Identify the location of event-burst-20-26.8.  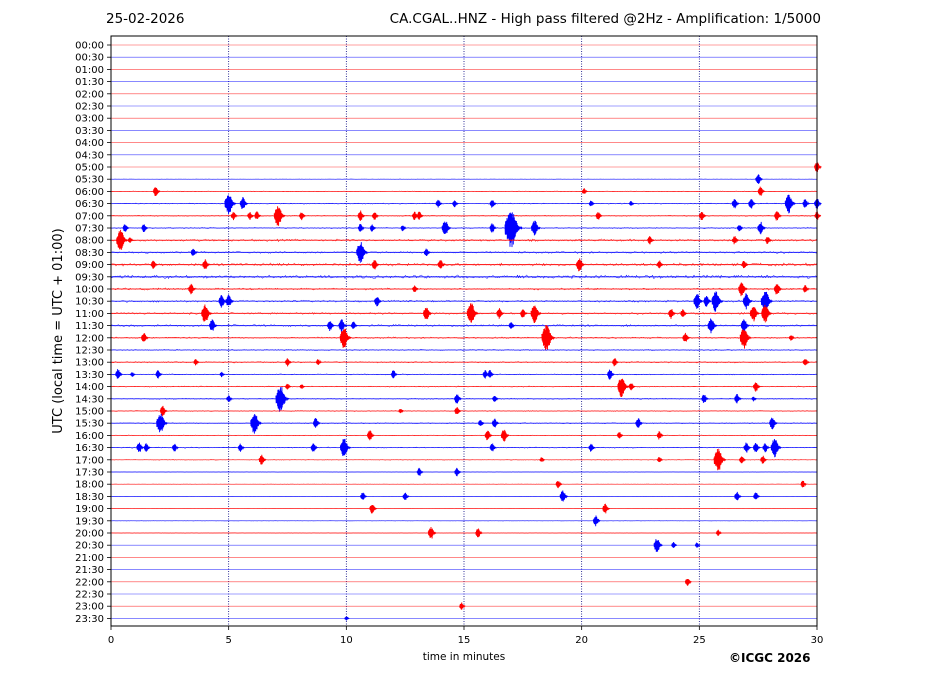
(743, 289).